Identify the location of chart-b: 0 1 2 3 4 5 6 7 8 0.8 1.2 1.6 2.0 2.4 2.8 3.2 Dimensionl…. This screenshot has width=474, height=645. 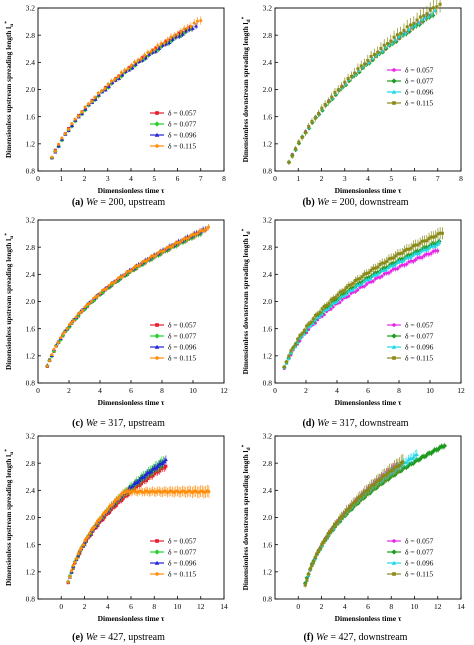
(352, 97).